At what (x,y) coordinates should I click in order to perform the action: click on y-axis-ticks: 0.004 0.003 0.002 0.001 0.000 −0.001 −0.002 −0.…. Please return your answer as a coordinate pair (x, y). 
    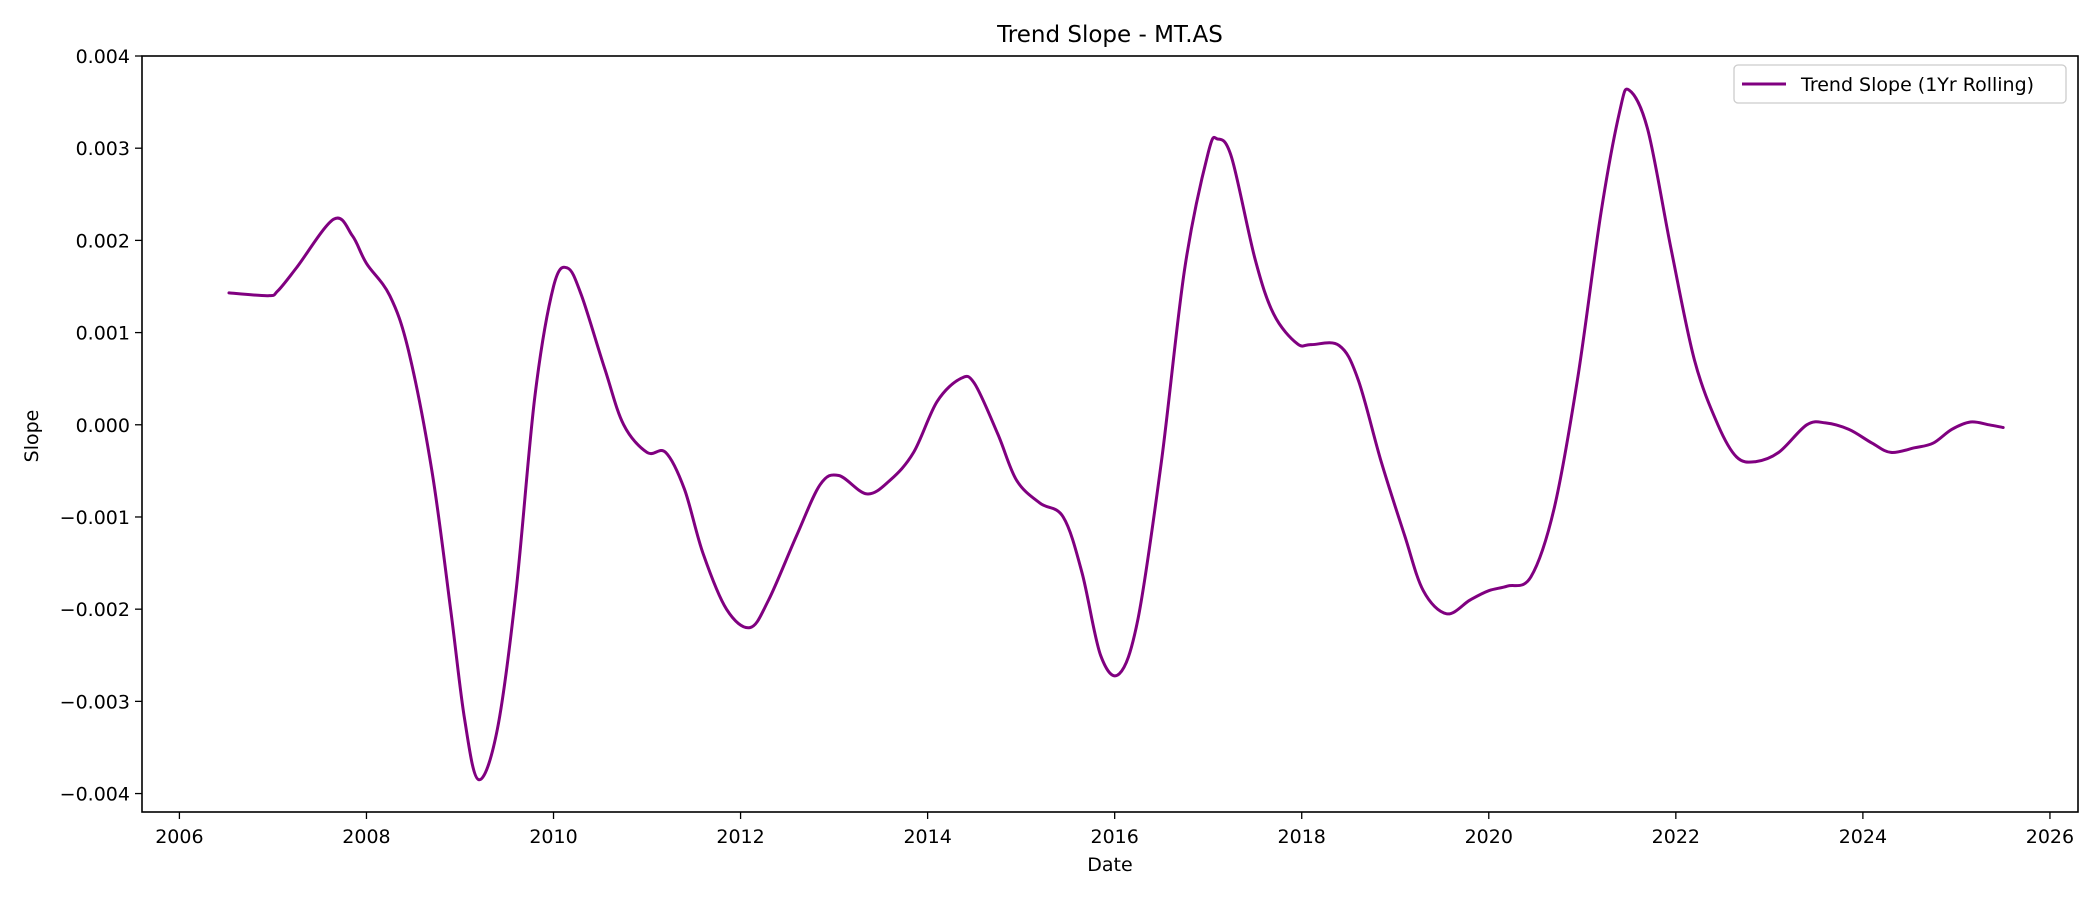
    Looking at the image, I should click on (101, 426).